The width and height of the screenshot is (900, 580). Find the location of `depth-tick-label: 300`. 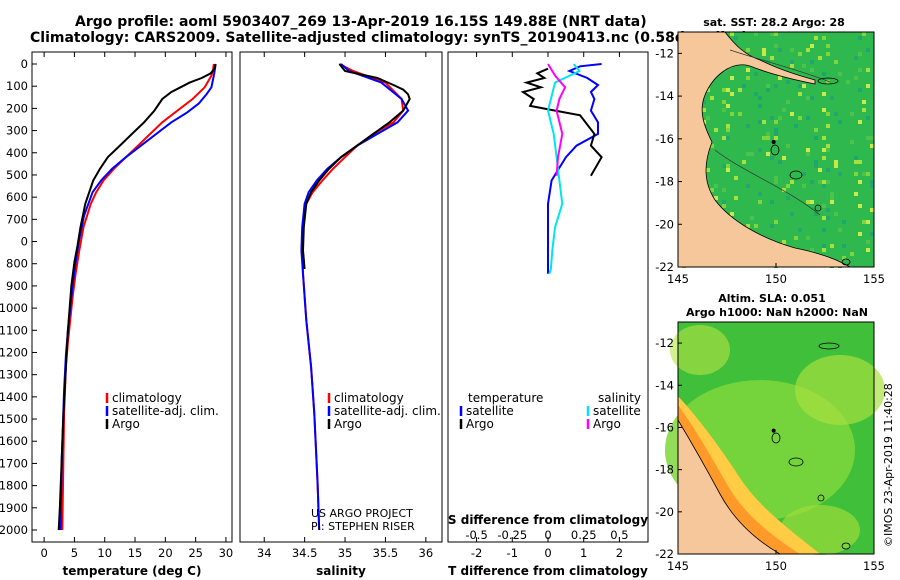

depth-tick-label: 300 is located at coordinates (17, 131).